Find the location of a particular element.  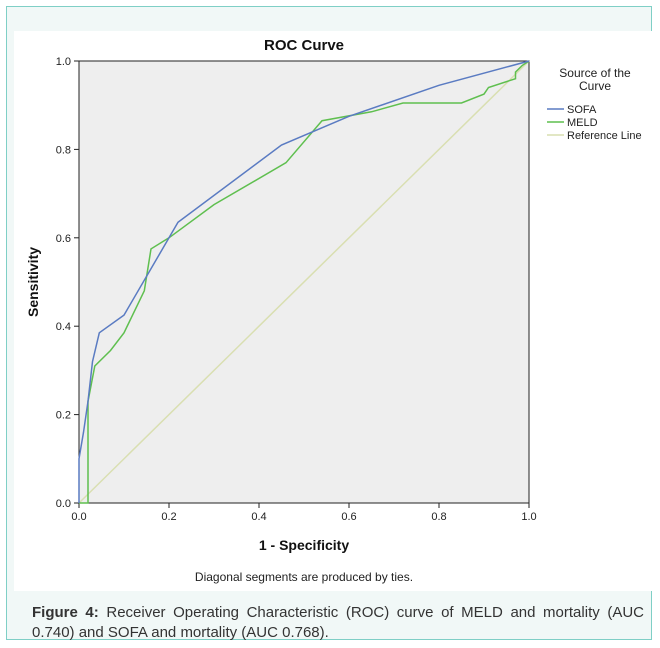

y-tick-label: 0.6 is located at coordinates (63, 239).